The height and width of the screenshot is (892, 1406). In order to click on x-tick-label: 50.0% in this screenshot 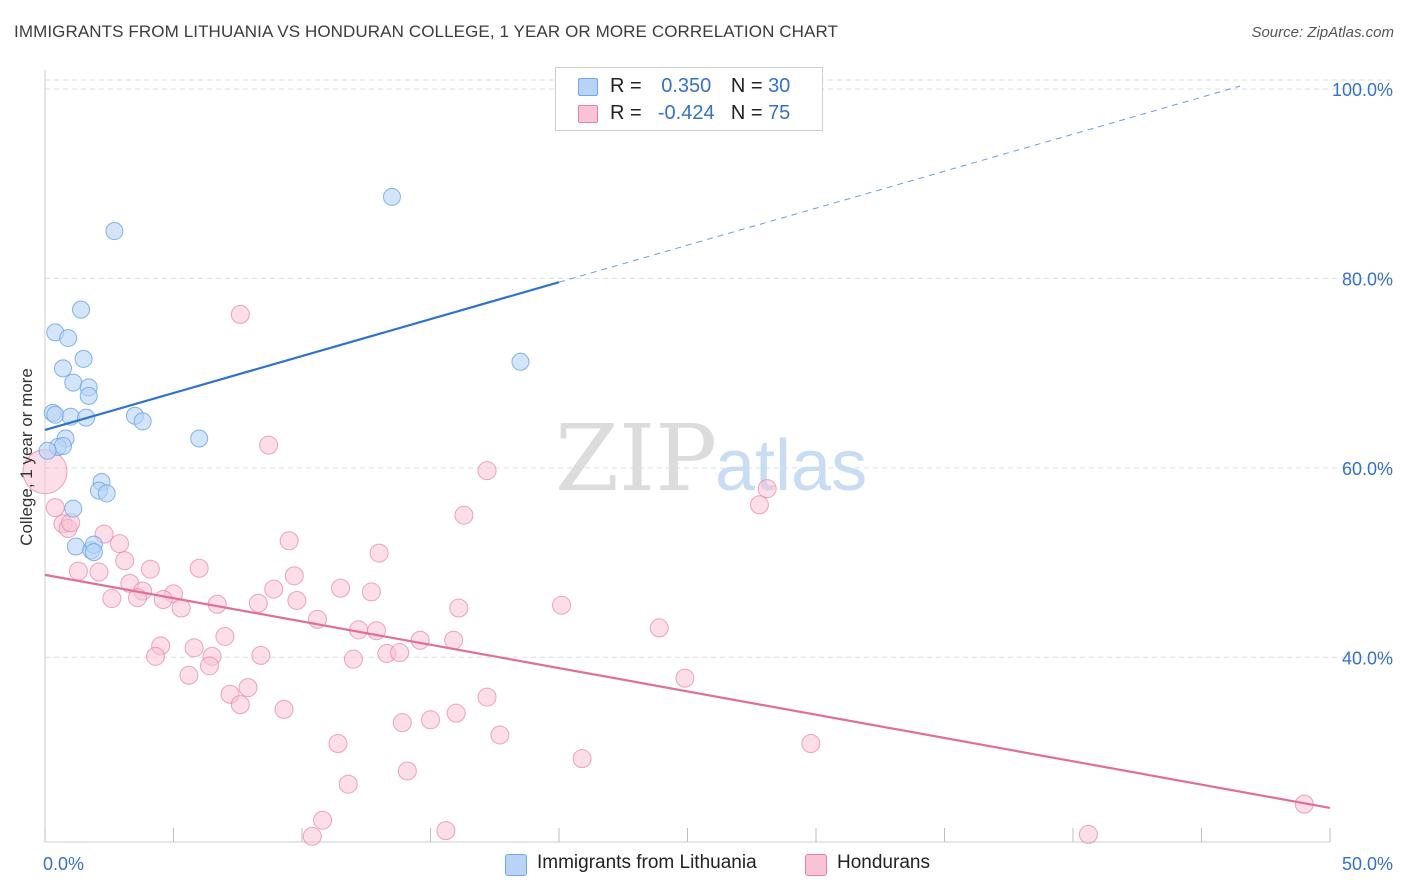, I will do `click(1367, 864)`.